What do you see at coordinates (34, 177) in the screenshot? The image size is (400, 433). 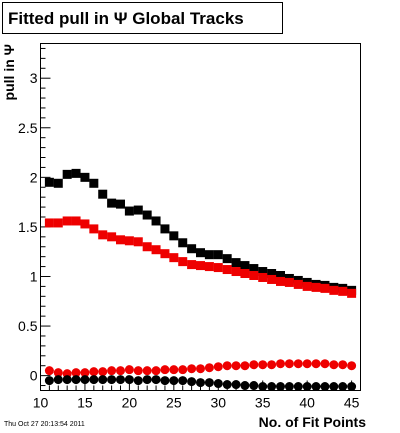 I see `y-tick-label: 2` at bounding box center [34, 177].